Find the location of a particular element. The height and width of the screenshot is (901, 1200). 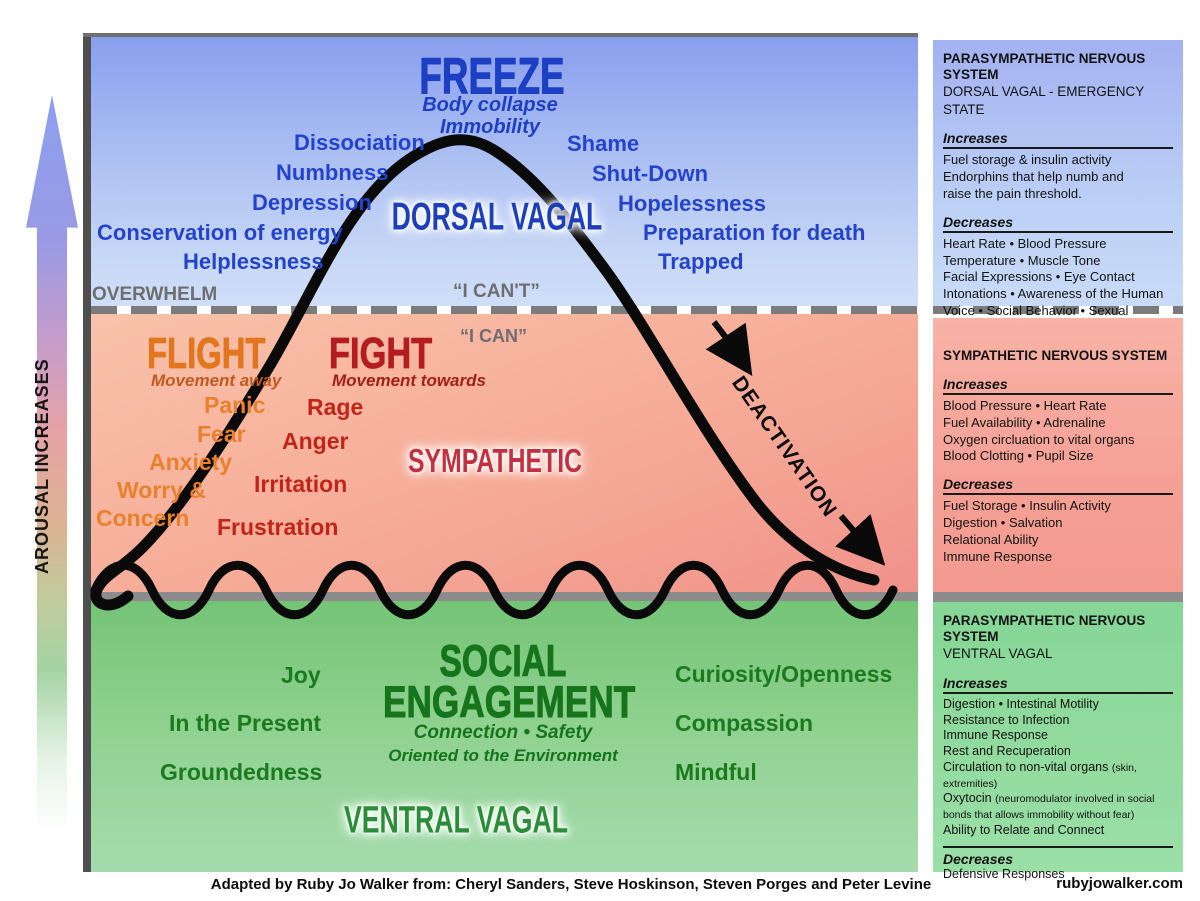

flight-item-worry: Worry & is located at coordinates (162, 490).